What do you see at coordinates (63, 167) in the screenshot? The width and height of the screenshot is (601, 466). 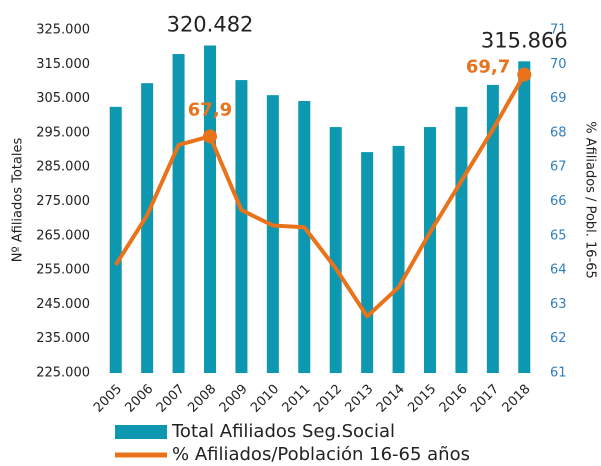 I see `y-tick-label: 285.000` at bounding box center [63, 167].